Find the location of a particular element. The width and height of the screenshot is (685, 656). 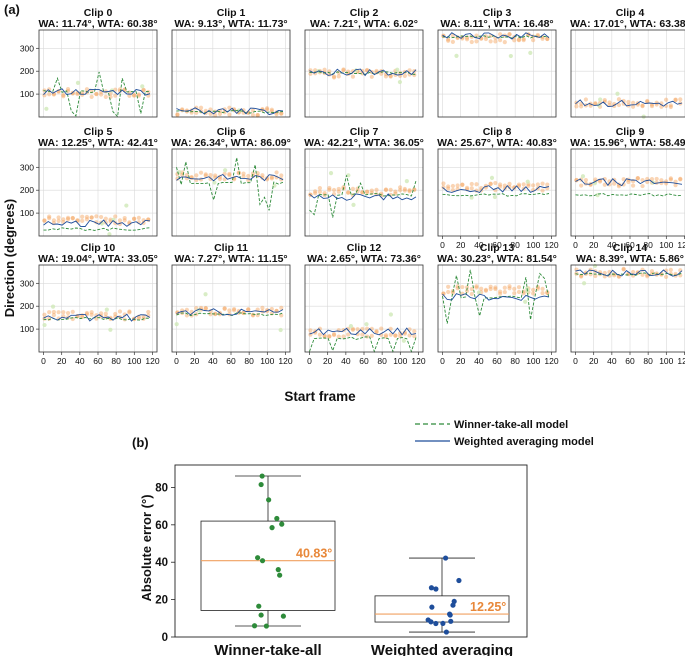

xtick-label-11-0: 0 is located at coordinates (176, 361).